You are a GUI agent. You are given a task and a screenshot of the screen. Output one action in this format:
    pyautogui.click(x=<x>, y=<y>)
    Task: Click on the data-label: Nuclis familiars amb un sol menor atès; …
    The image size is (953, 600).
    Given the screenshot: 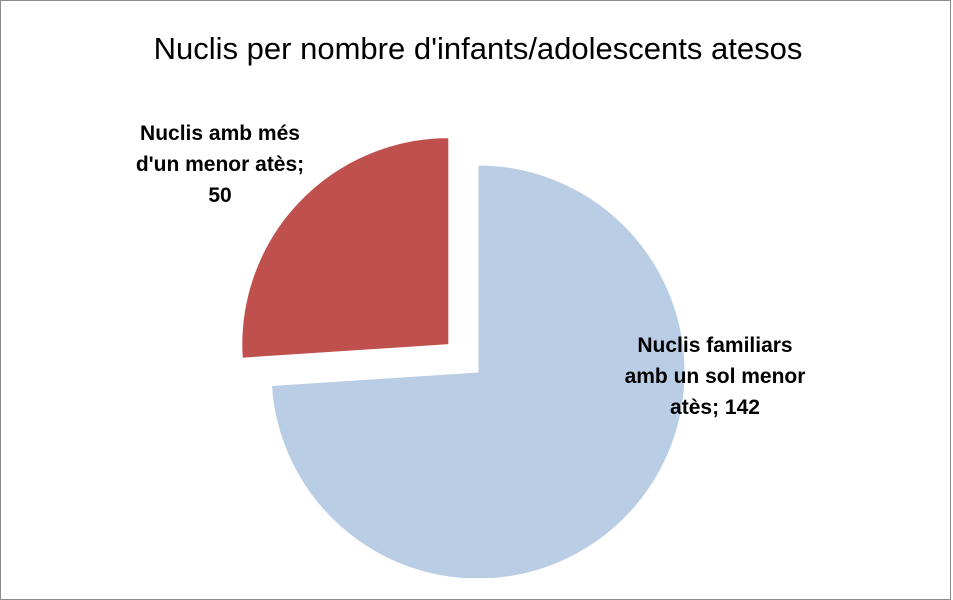 What is the action you would take?
    pyautogui.click(x=715, y=376)
    